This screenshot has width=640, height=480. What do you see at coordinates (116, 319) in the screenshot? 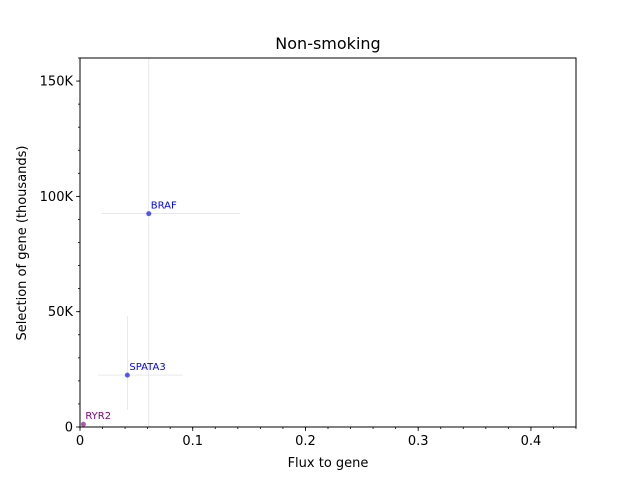
I see `data-points` at bounding box center [116, 319].